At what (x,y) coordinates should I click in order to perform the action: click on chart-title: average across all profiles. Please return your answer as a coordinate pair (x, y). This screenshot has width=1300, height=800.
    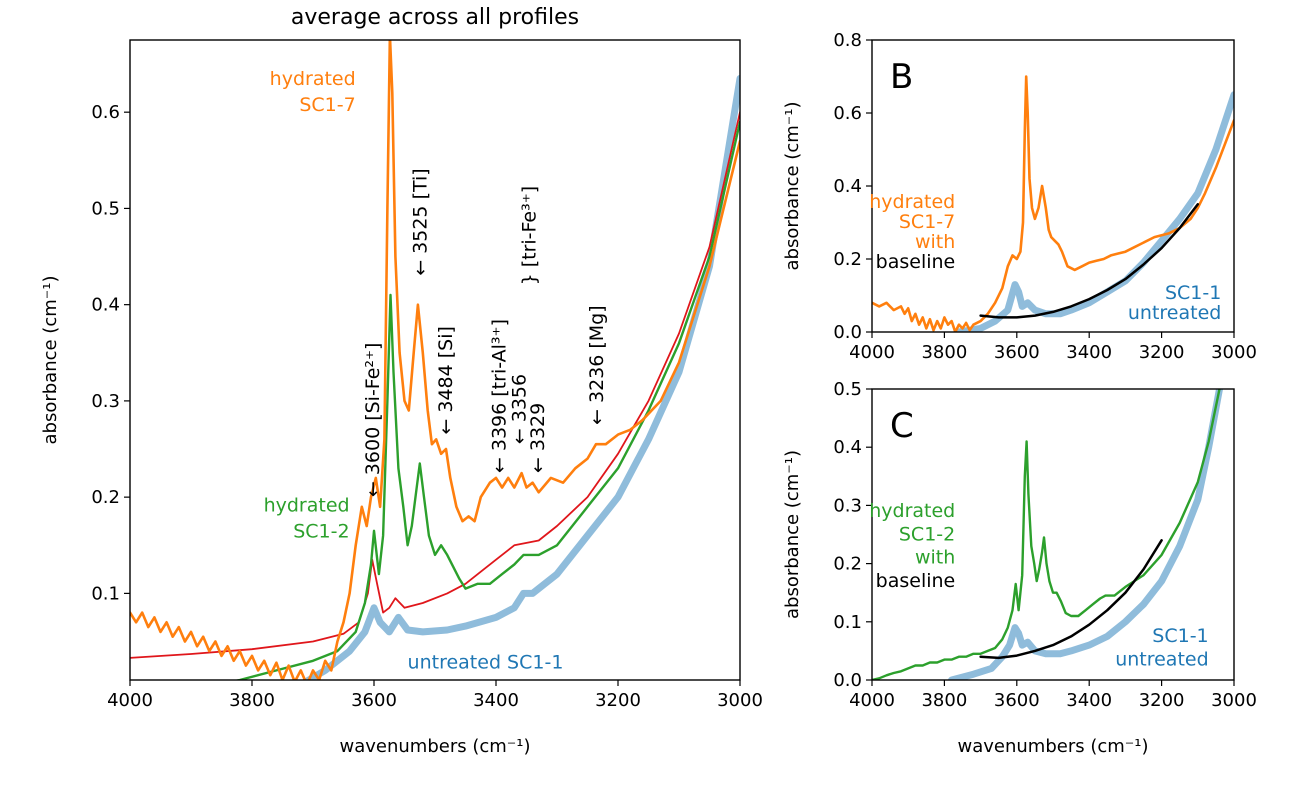
    Looking at the image, I should click on (435, 17).